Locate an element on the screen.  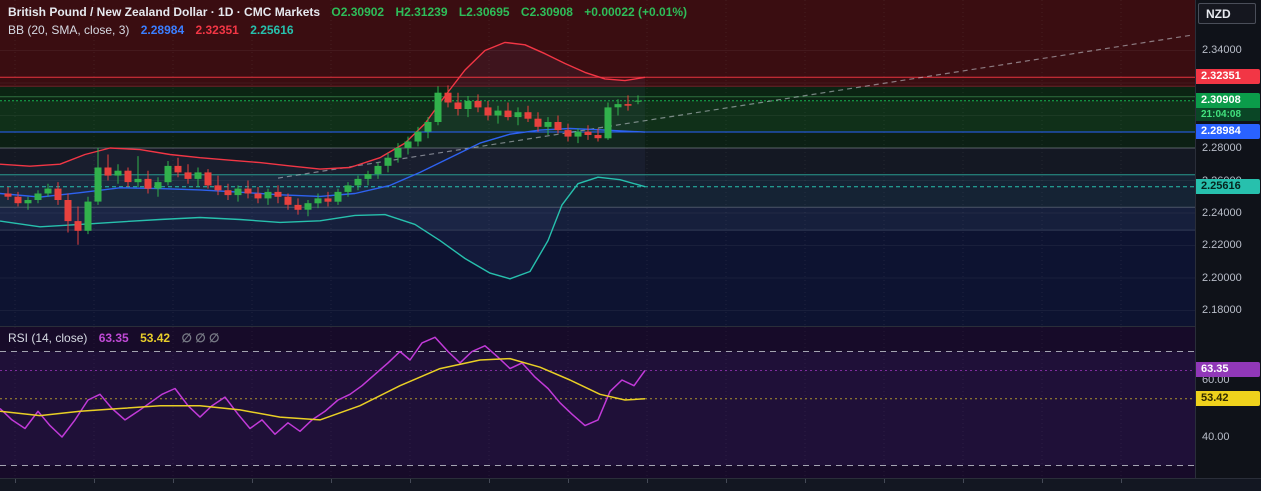
rsi-ma-badge-text: 53.42 is located at coordinates (1215, 398).